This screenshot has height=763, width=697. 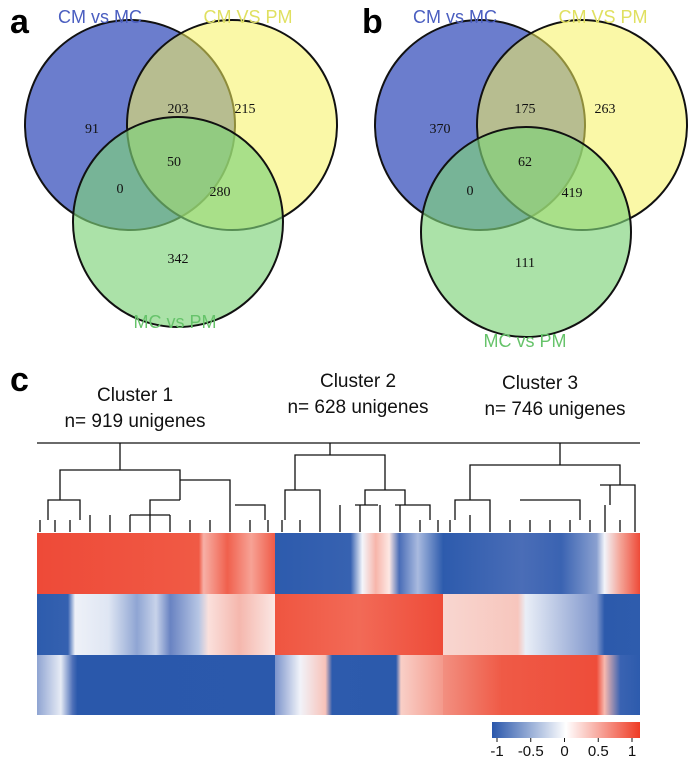 What do you see at coordinates (19, 380) in the screenshot?
I see `panel-letter: c` at bounding box center [19, 380].